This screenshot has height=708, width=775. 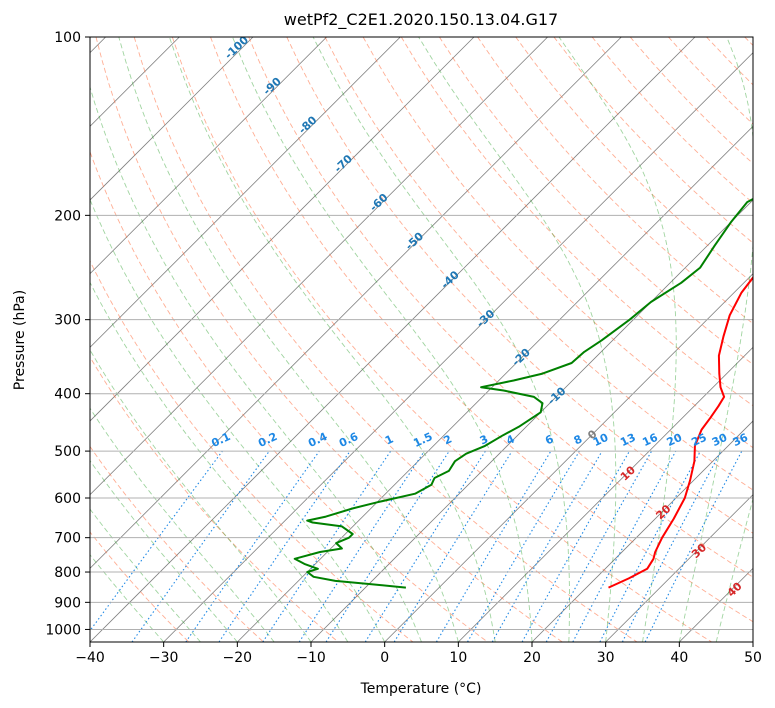 What do you see at coordinates (90, 658) in the screenshot?
I see `x-tick-label: −40` at bounding box center [90, 658].